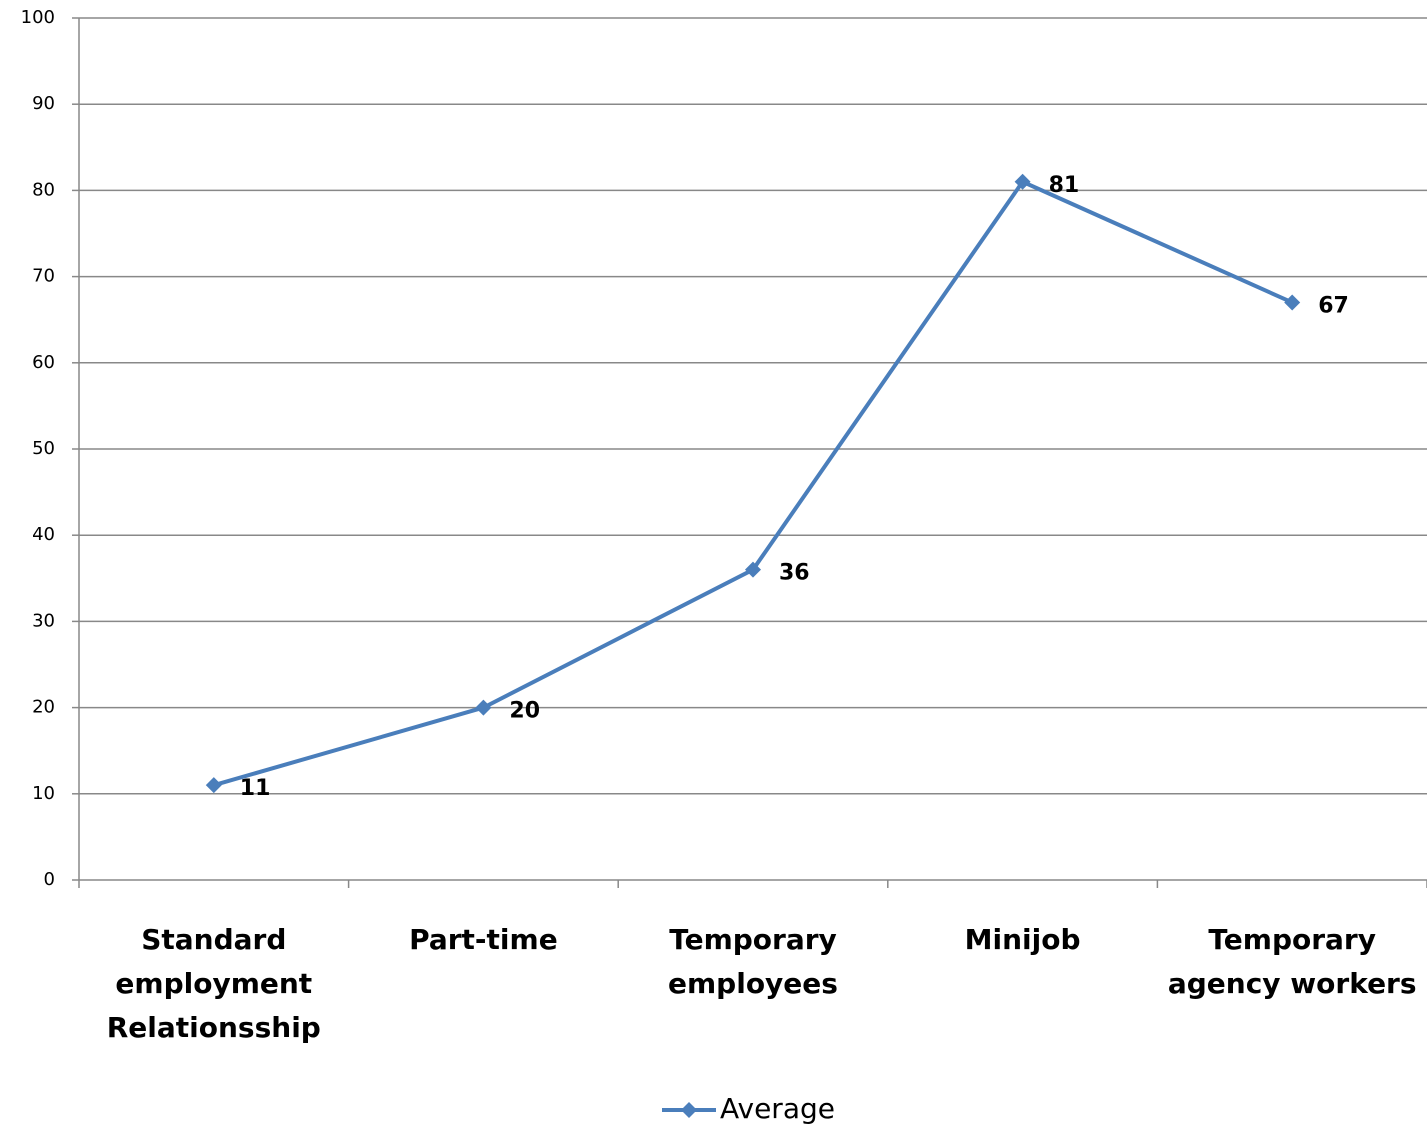  I want to click on y-tick-label: 40, so click(43, 534).